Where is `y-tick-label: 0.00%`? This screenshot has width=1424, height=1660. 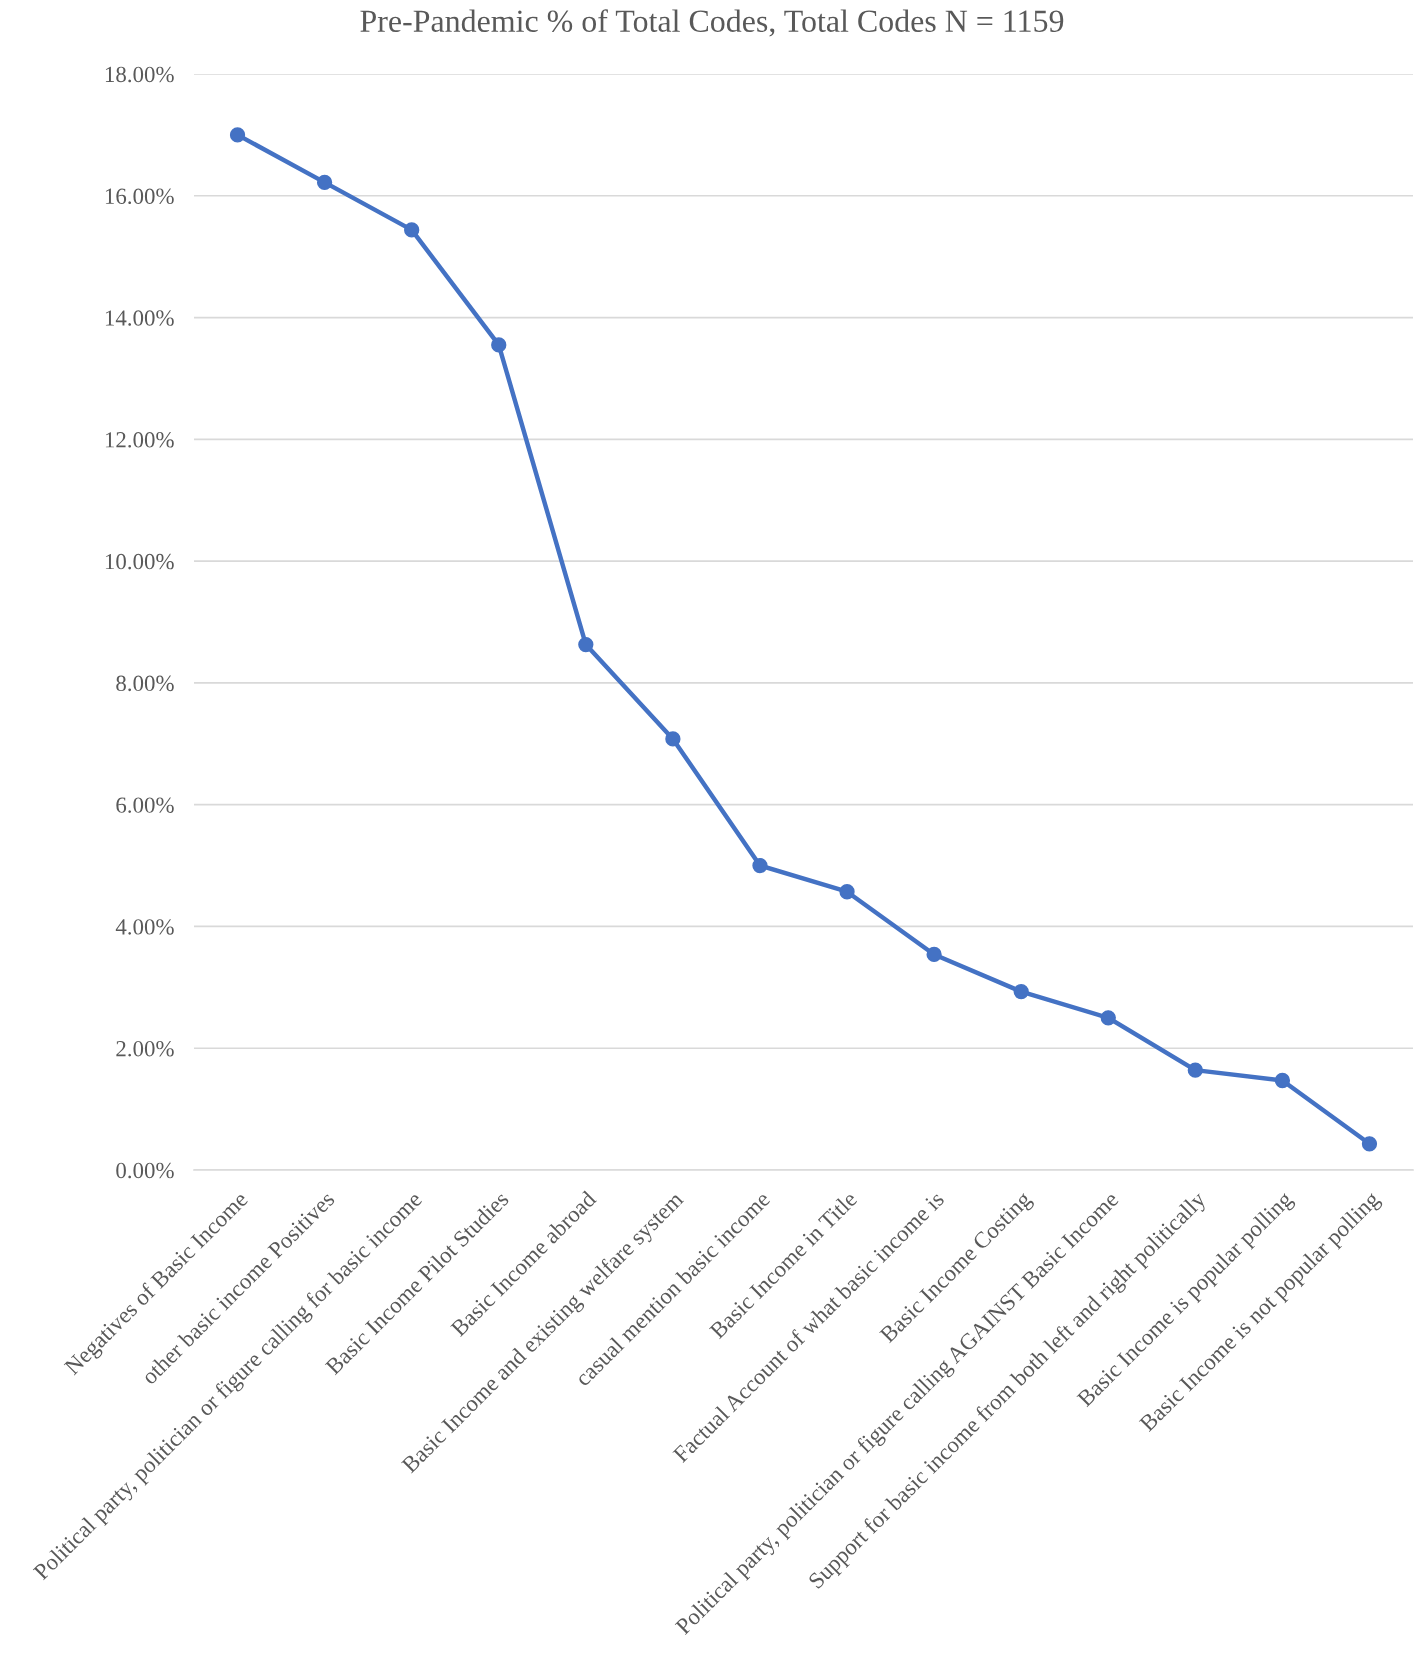
y-tick-label: 0.00% is located at coordinates (145, 1170).